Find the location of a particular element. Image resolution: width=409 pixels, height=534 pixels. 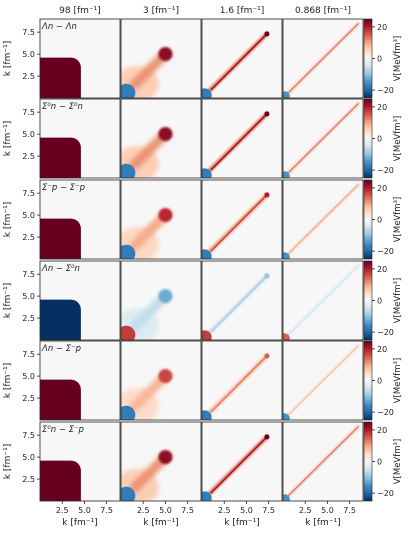

panel-r5-c1: 2.5 5.0 7.5 is located at coordinates (161, 468).